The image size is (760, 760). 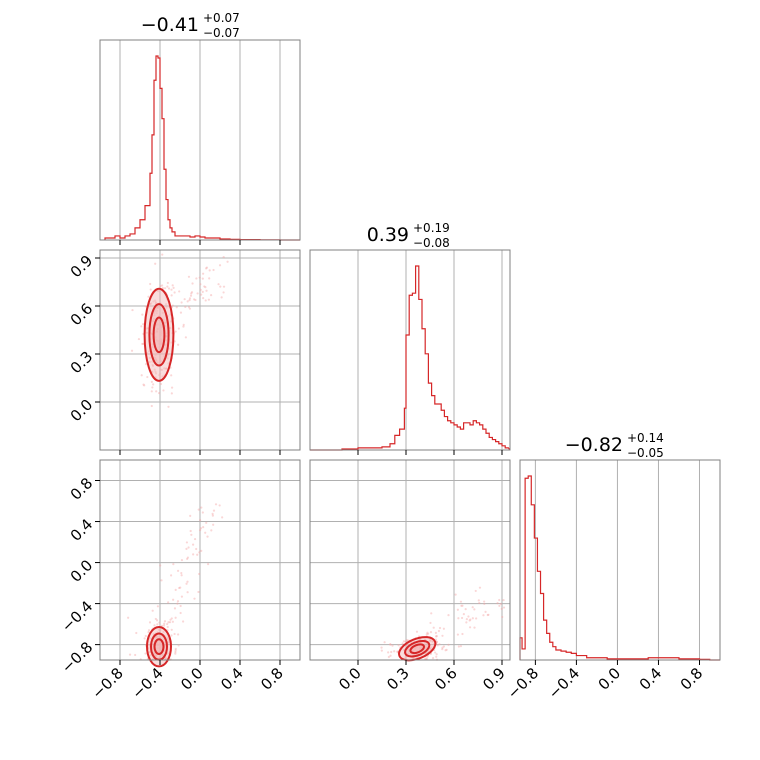 I want to click on x-tick-label-param-0-2: 0.0, so click(x=192, y=679).